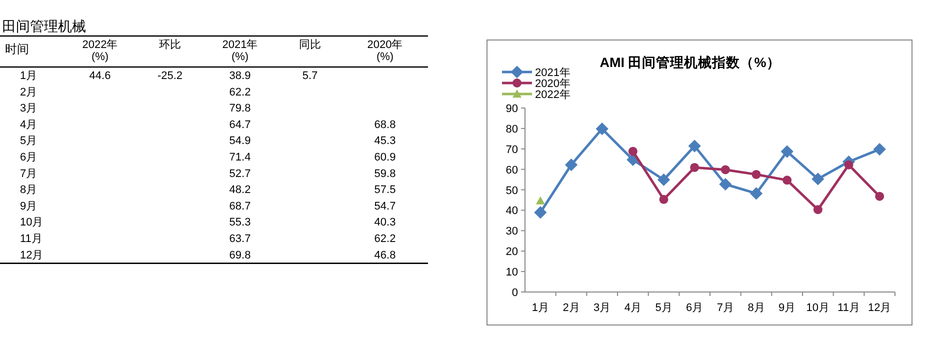  What do you see at coordinates (240, 222) in the screenshot?
I see `data-label: 55.3` at bounding box center [240, 222].